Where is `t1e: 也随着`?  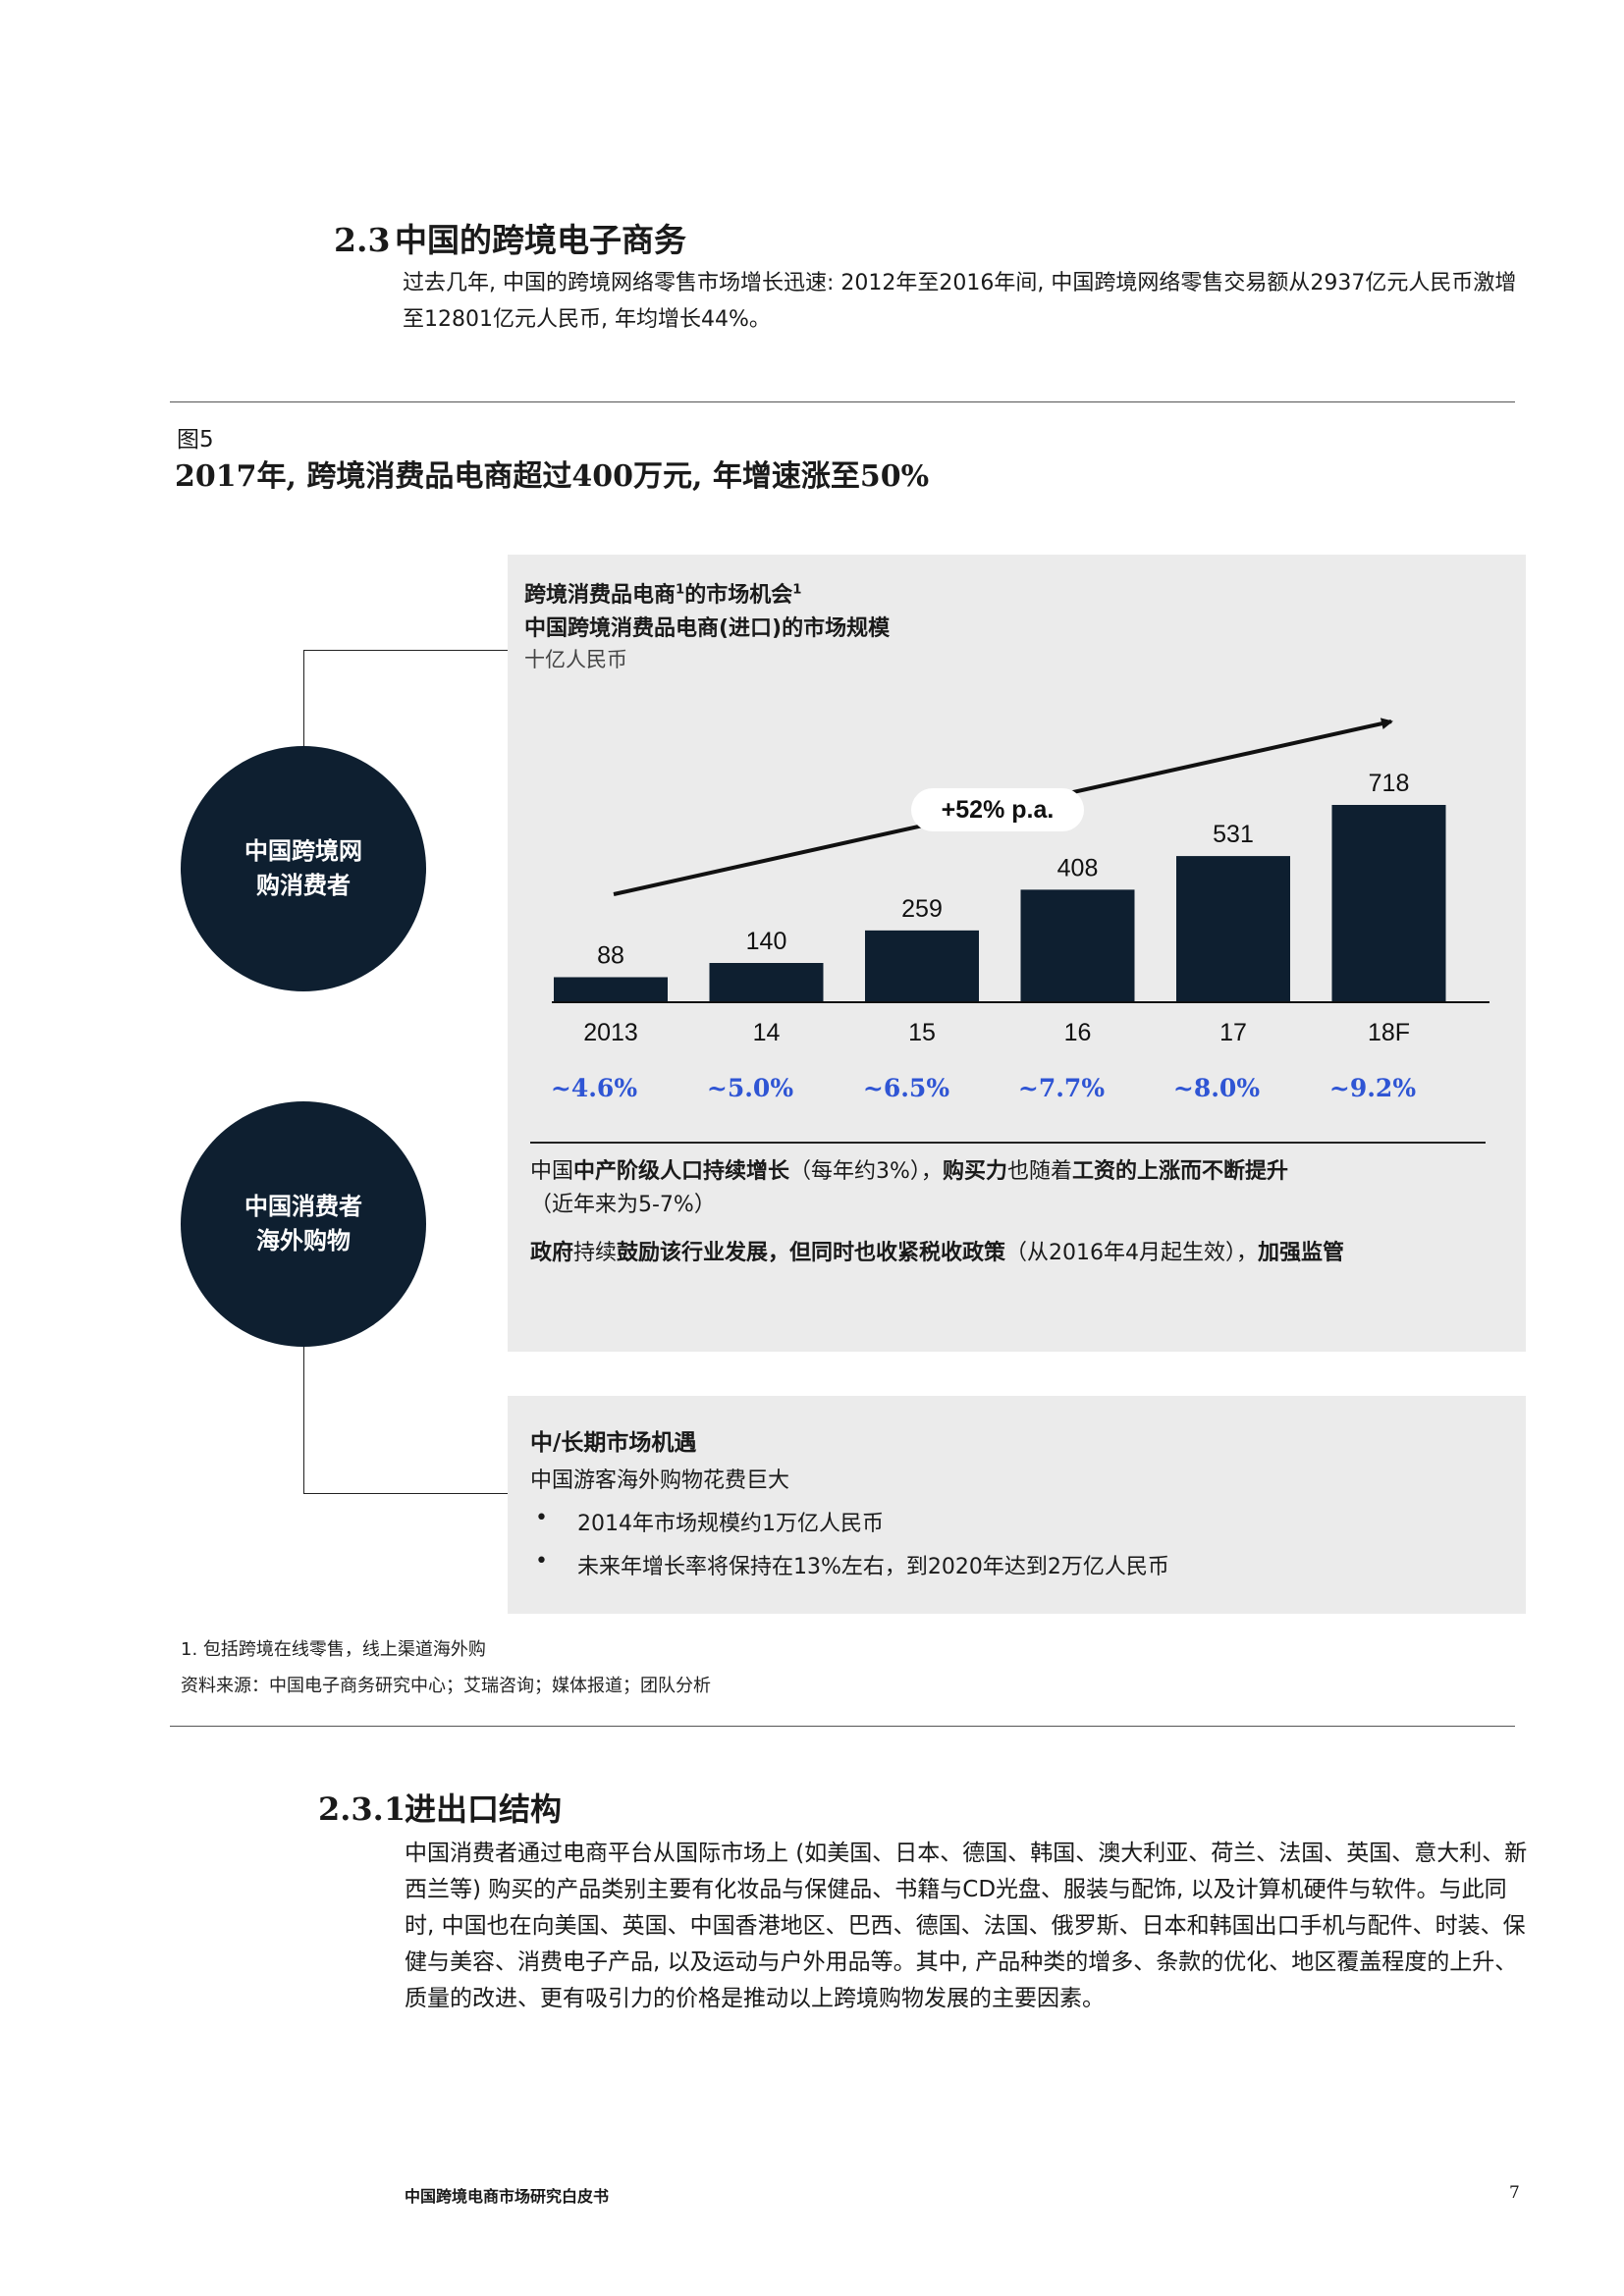
t1e: 也随着 is located at coordinates (1039, 1171).